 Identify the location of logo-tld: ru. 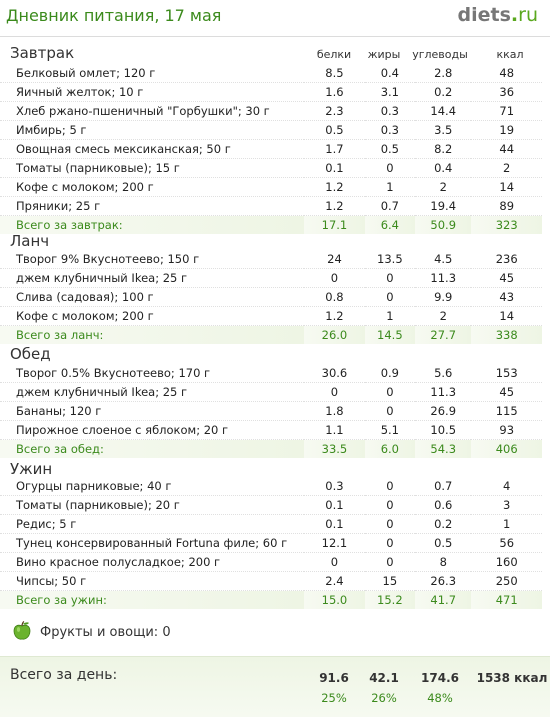
(528, 15).